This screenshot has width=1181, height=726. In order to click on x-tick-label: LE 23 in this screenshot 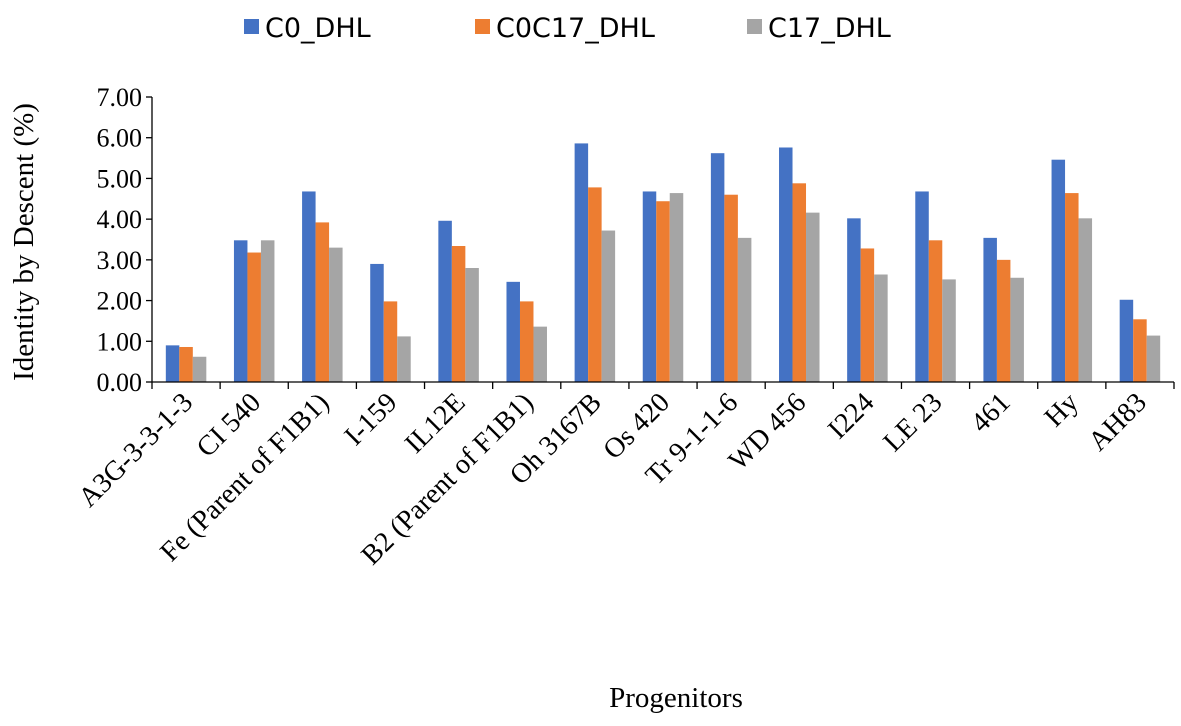, I will do `click(913, 422)`.